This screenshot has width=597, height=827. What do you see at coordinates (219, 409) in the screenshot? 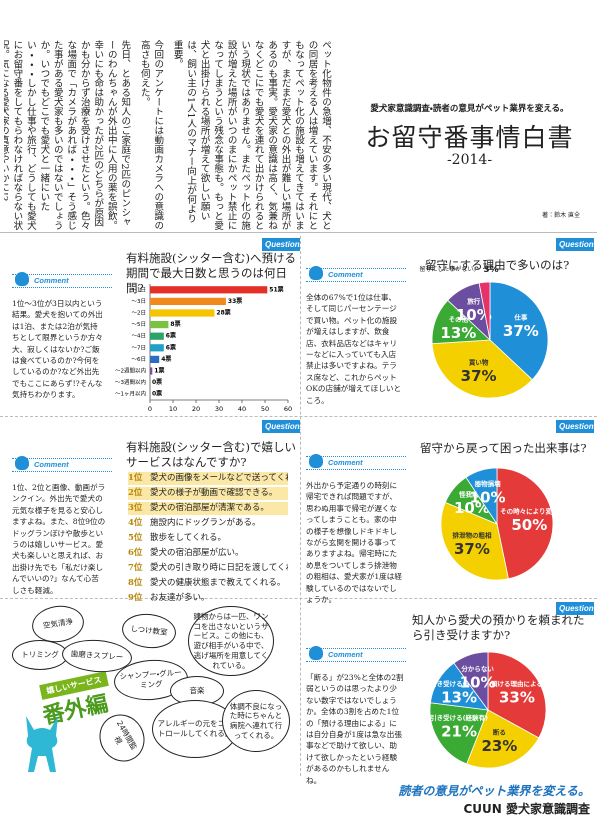
I see `x-tick-label: 30` at bounding box center [219, 409].